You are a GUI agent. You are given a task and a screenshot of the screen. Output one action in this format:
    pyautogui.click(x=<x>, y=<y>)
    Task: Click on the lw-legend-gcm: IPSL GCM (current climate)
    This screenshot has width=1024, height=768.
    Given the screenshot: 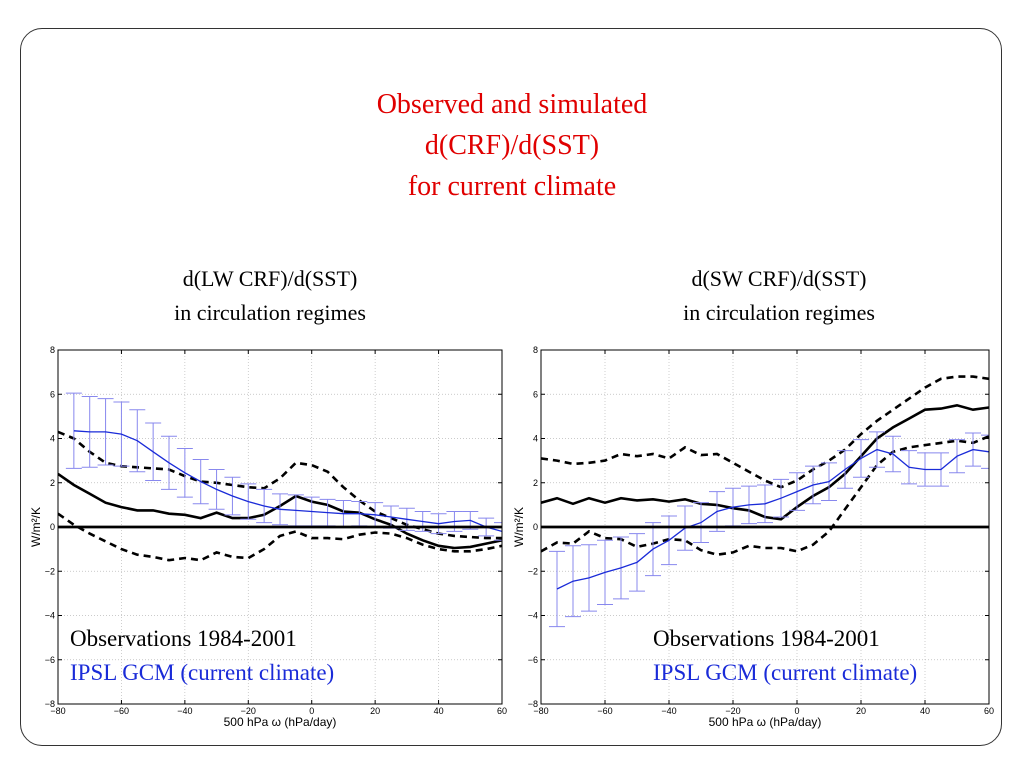 What is the action you would take?
    pyautogui.click(x=202, y=672)
    